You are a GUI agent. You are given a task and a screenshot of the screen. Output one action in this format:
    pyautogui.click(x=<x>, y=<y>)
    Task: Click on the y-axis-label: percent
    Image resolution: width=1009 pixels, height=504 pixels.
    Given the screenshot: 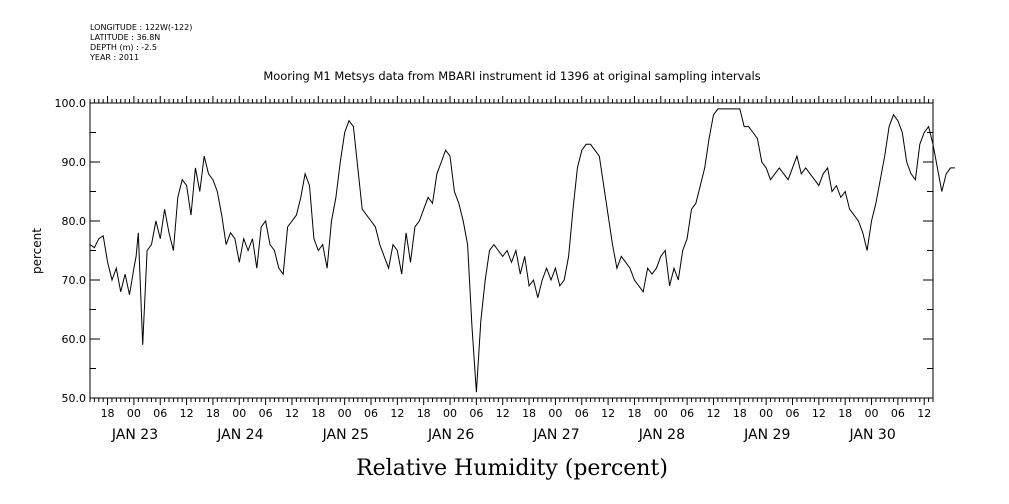 What is the action you would take?
    pyautogui.click(x=37, y=251)
    